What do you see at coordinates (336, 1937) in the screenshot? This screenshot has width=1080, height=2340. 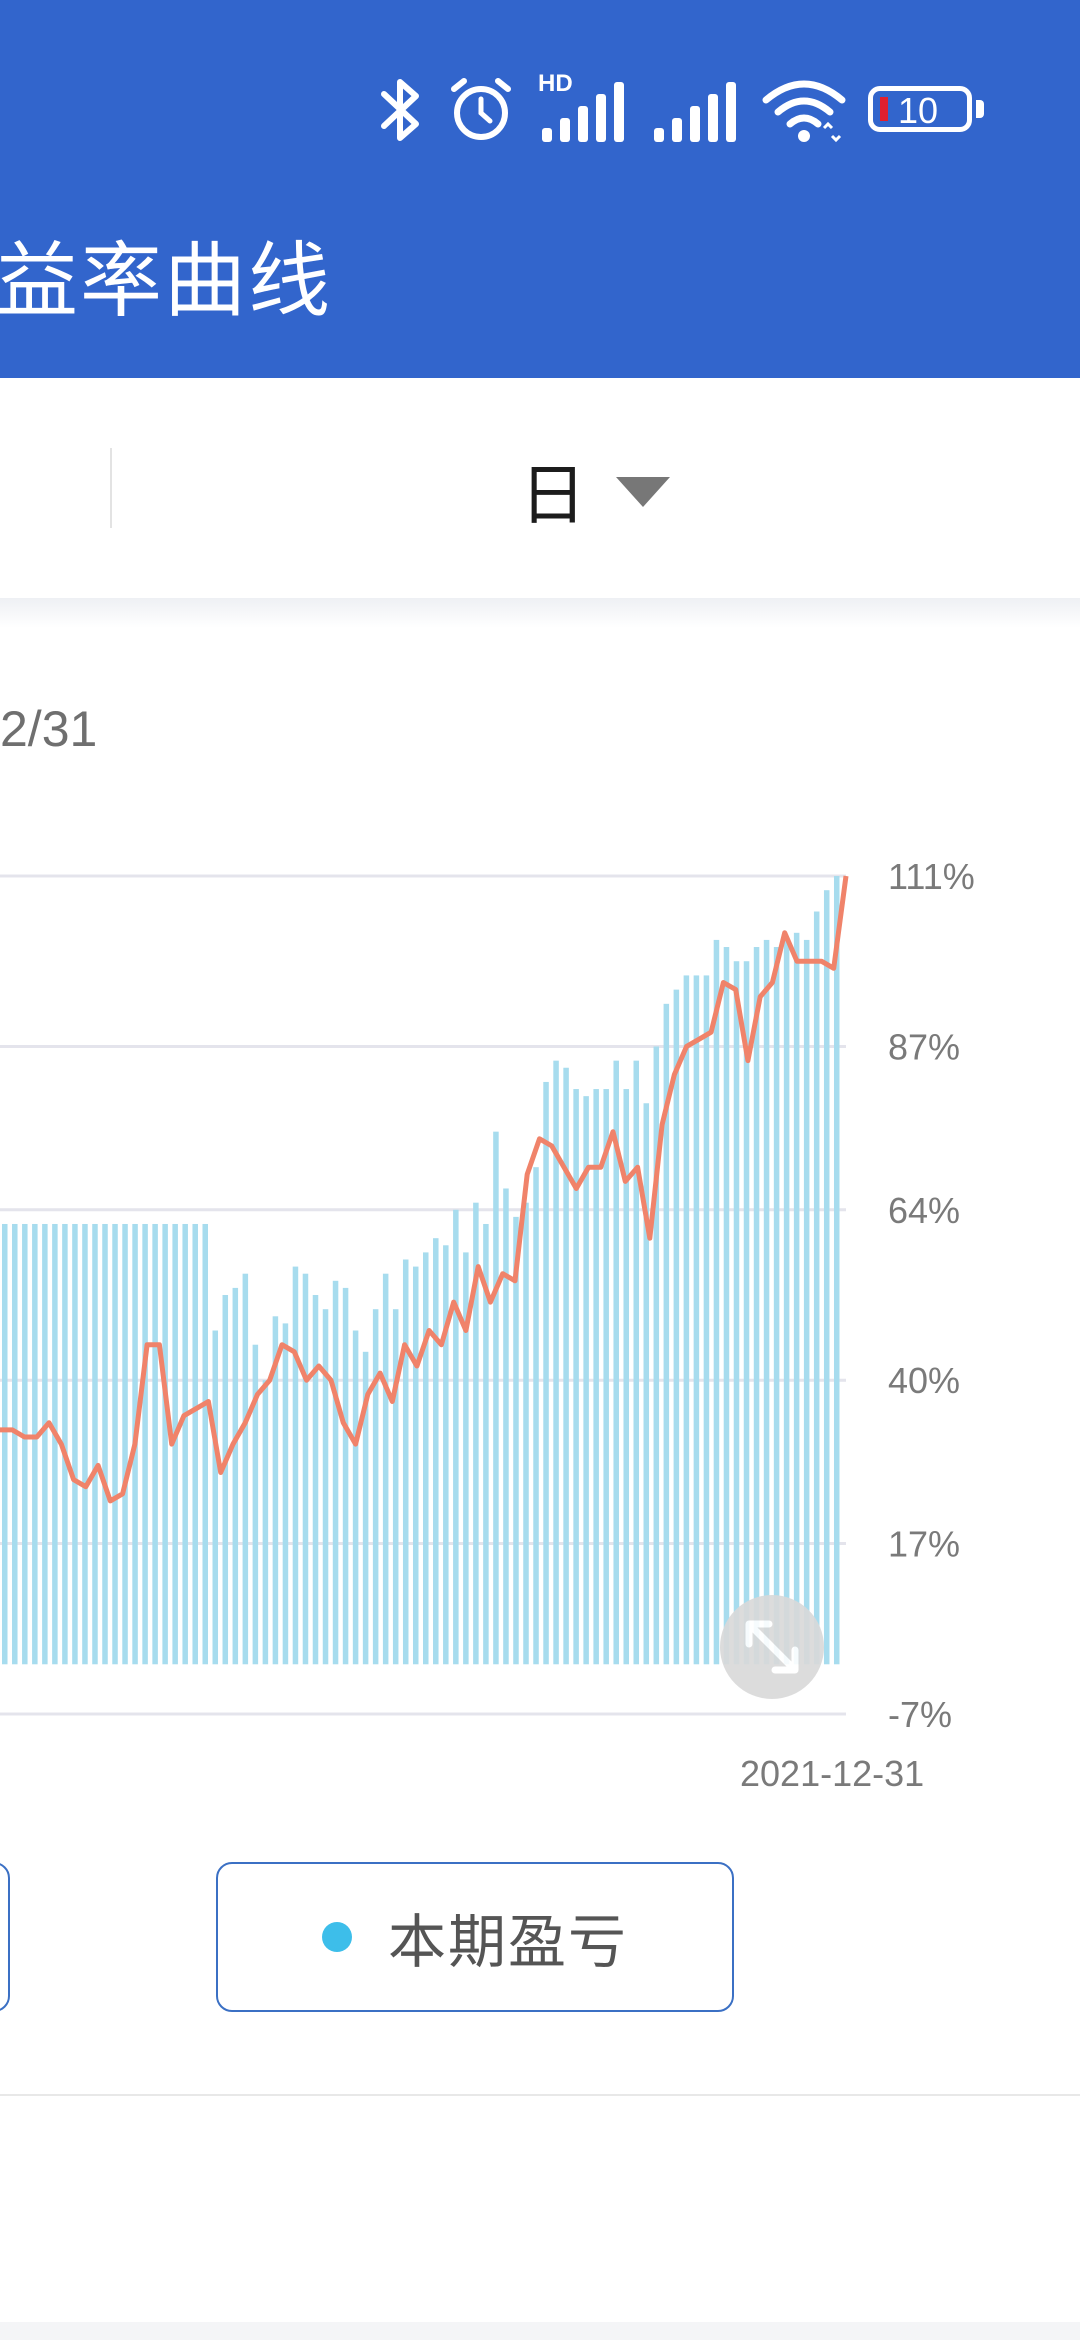 I see `legend-dot` at bounding box center [336, 1937].